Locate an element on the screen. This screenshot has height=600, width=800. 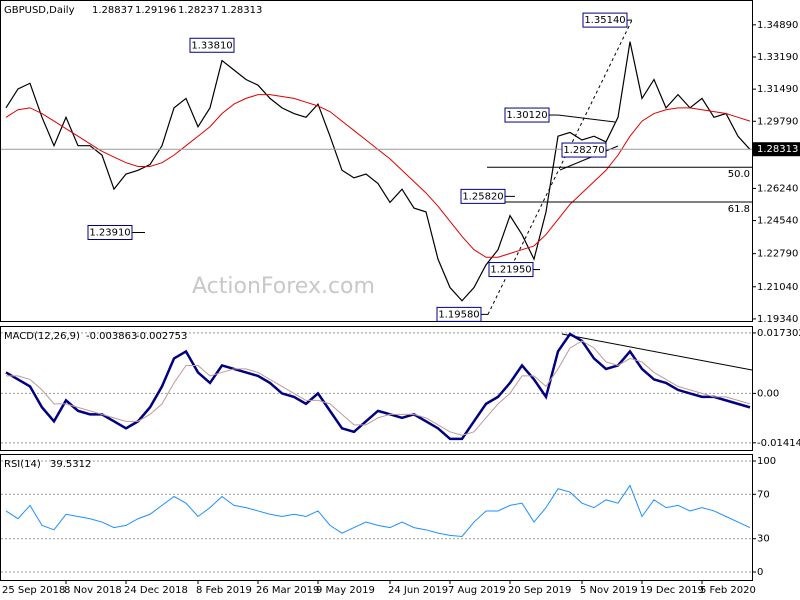
x-tick-label: 19 Dec 2019 is located at coordinates (672, 590).